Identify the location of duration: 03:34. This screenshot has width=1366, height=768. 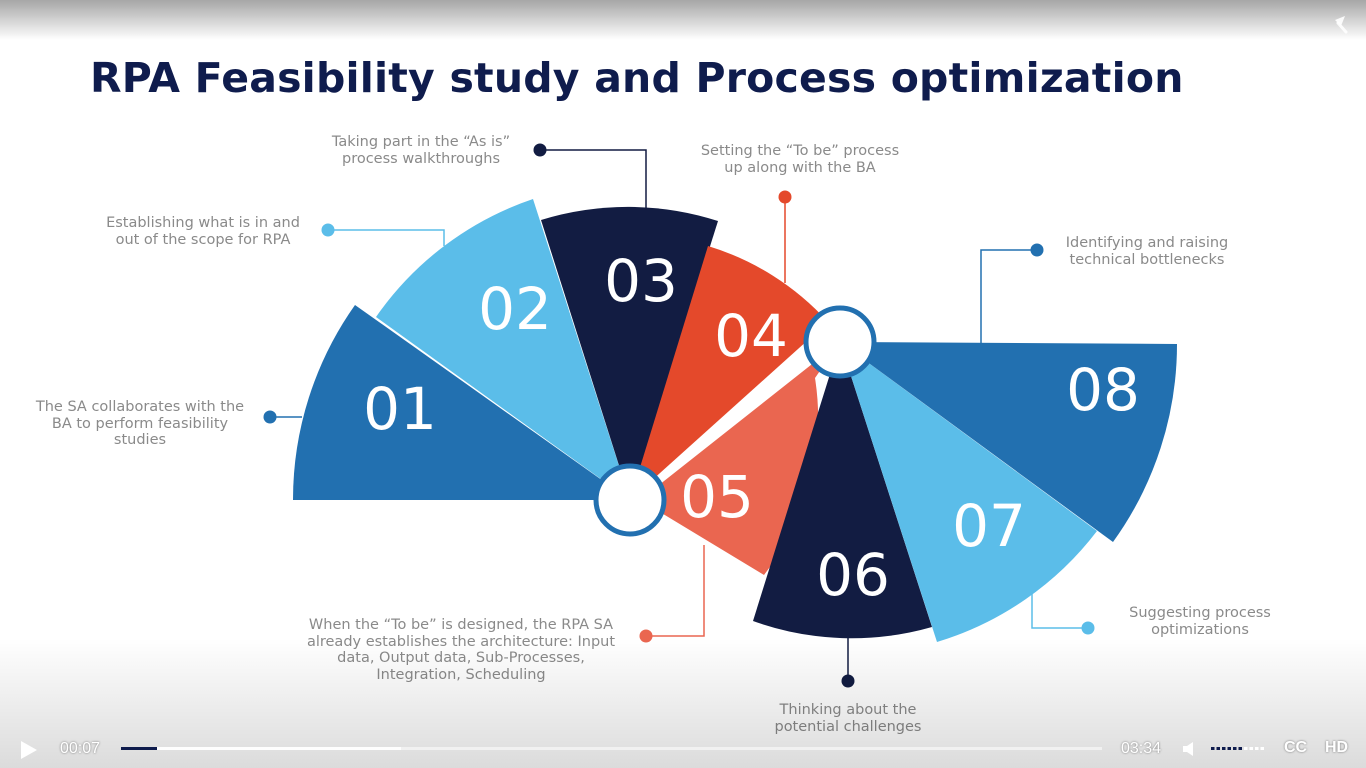
(1141, 748).